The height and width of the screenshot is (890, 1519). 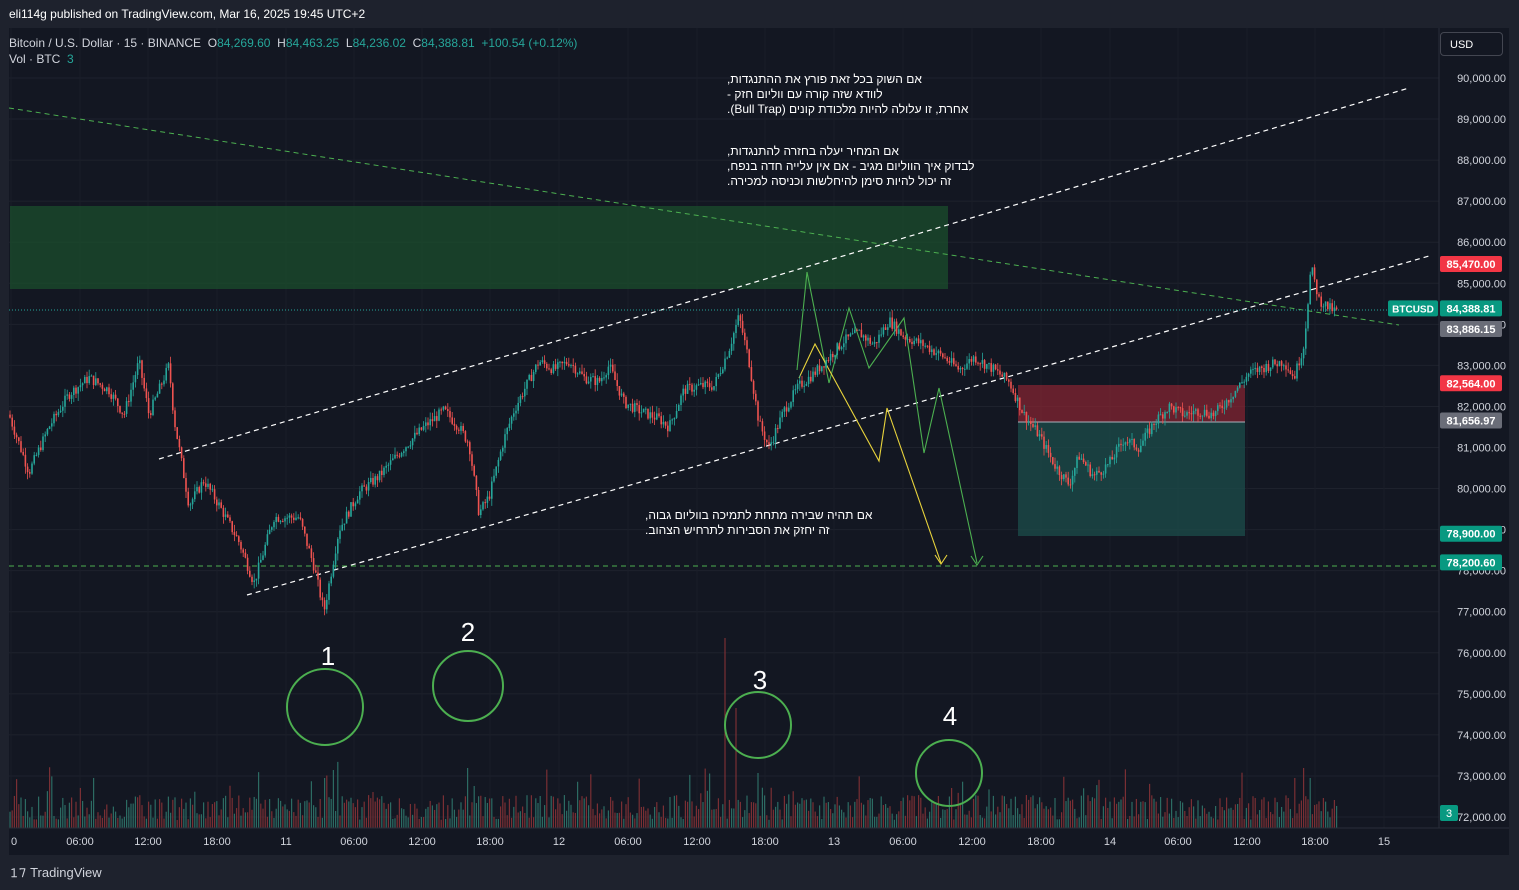 I want to click on symbol-title: Bitcoin / U.S. Dollar · 15 · BINANCE, so click(x=105, y=43).